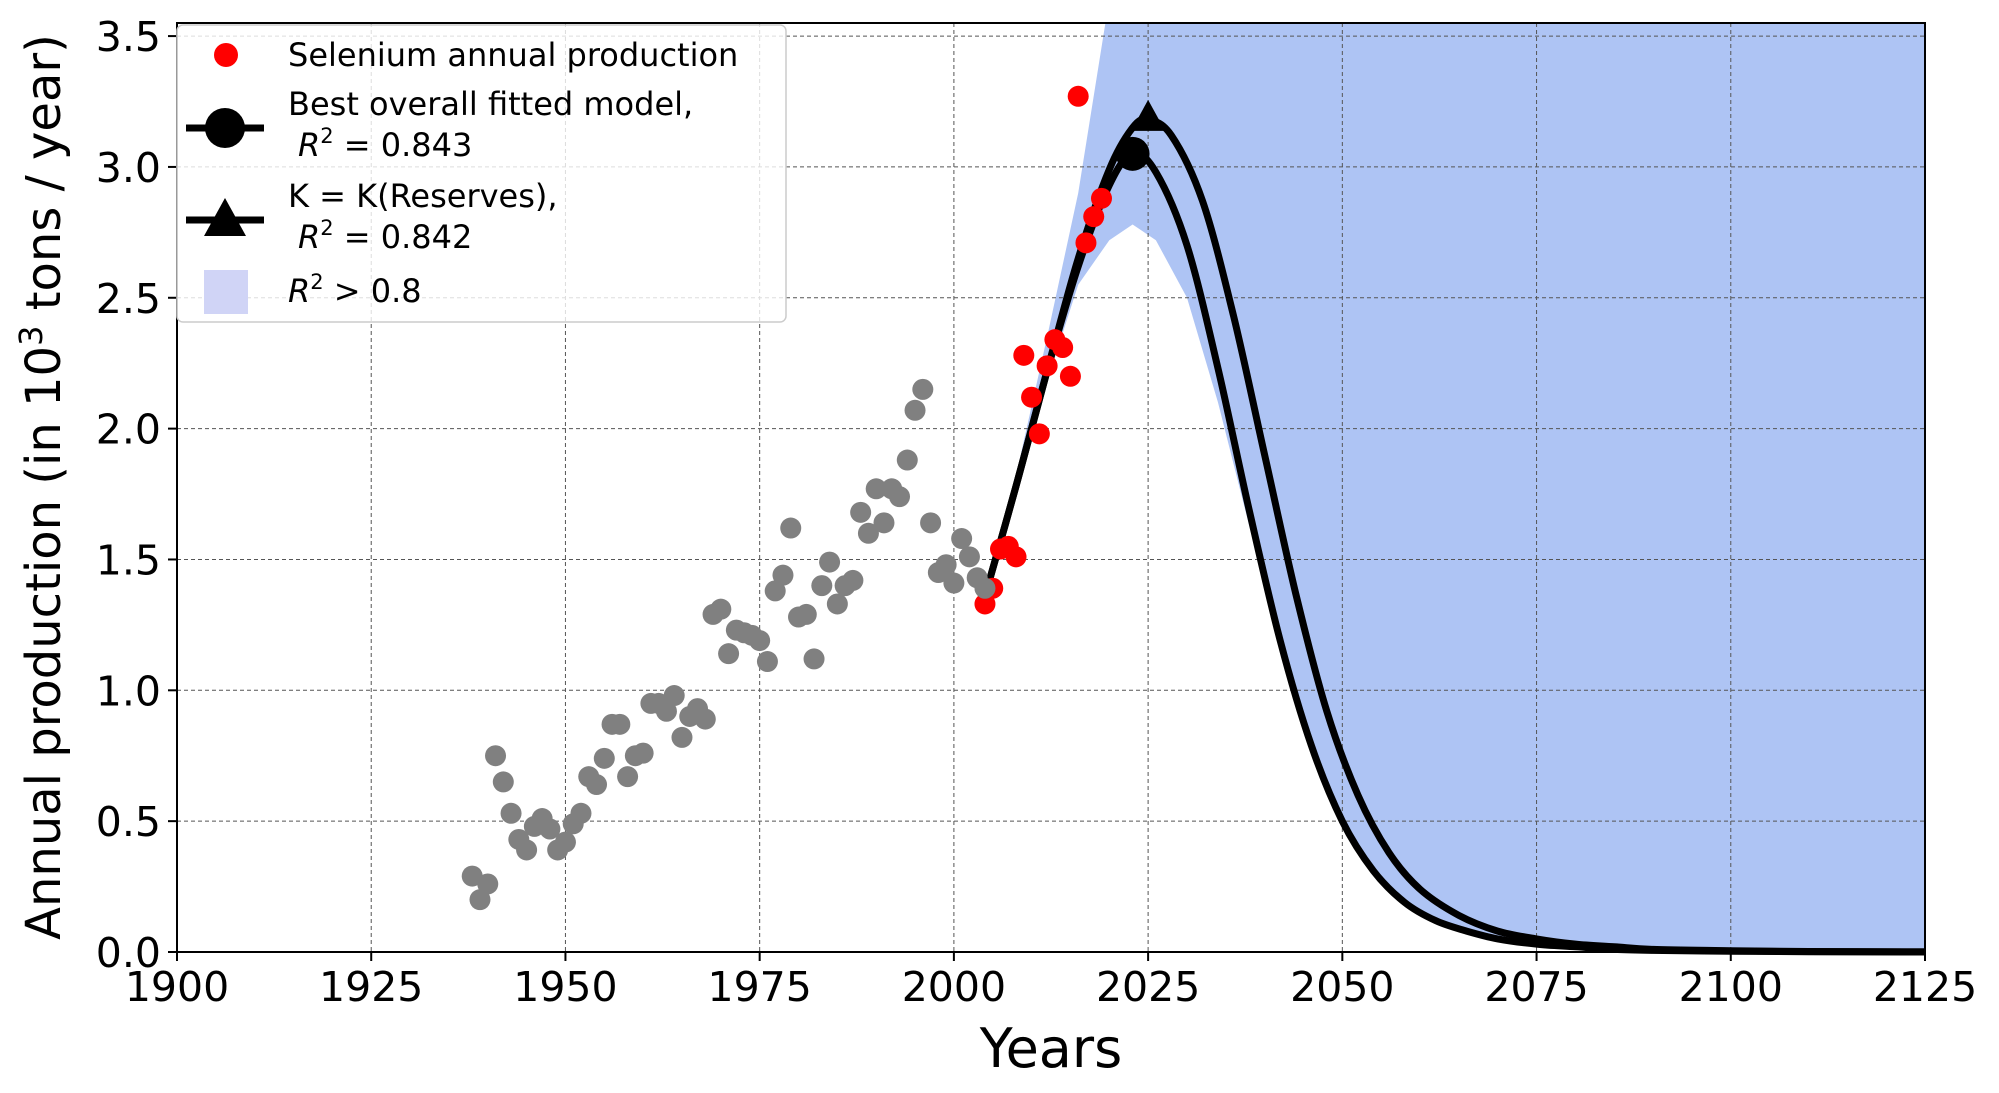 The width and height of the screenshot is (1999, 1093). Describe the element at coordinates (42, 487) in the screenshot. I see `y-axis-title: Annual production (in 103 tons / year)` at that location.